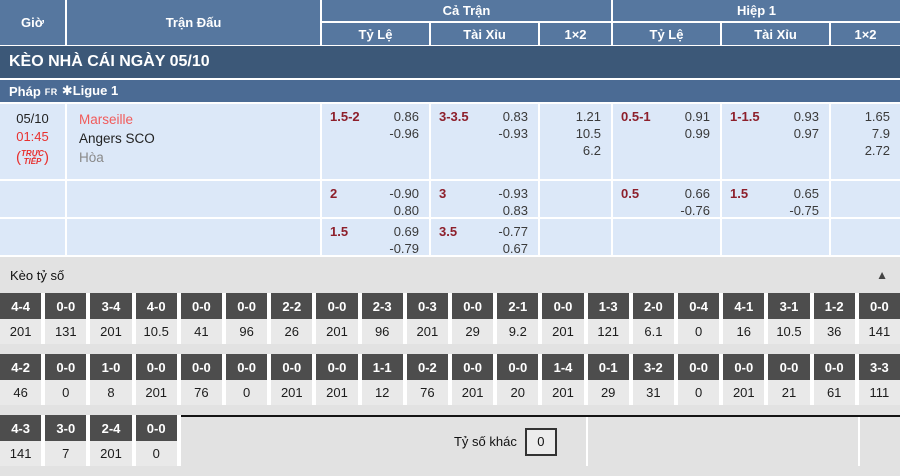 The width and height of the screenshot is (900, 476). I want to click on score-odds-cell: 1-1 12, so click(382, 379).